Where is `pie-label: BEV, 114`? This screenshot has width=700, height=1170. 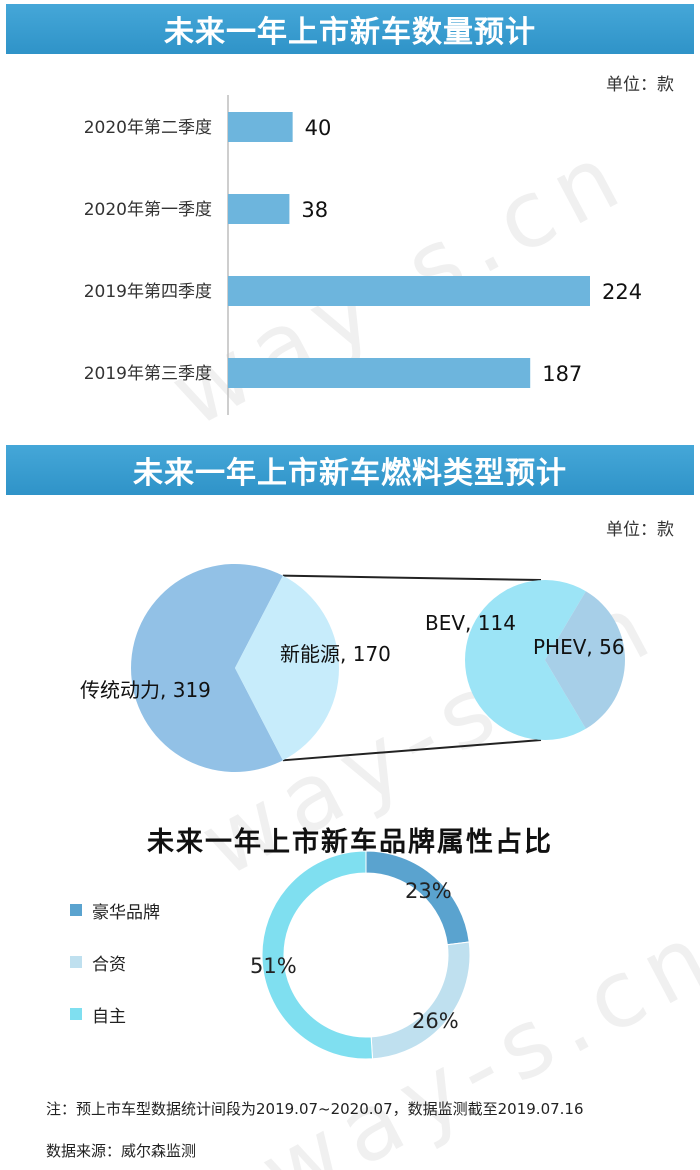
pie-label: BEV, 114 is located at coordinates (470, 623).